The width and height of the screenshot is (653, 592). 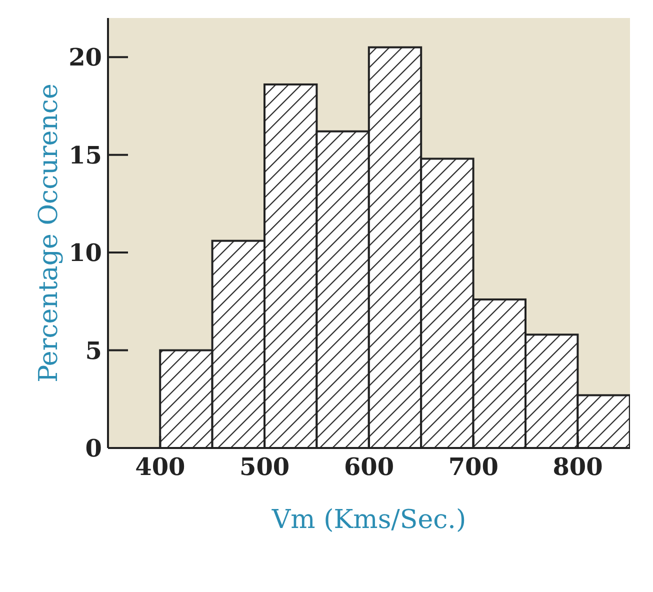 I want to click on x-tick-label: 400, so click(x=160, y=467).